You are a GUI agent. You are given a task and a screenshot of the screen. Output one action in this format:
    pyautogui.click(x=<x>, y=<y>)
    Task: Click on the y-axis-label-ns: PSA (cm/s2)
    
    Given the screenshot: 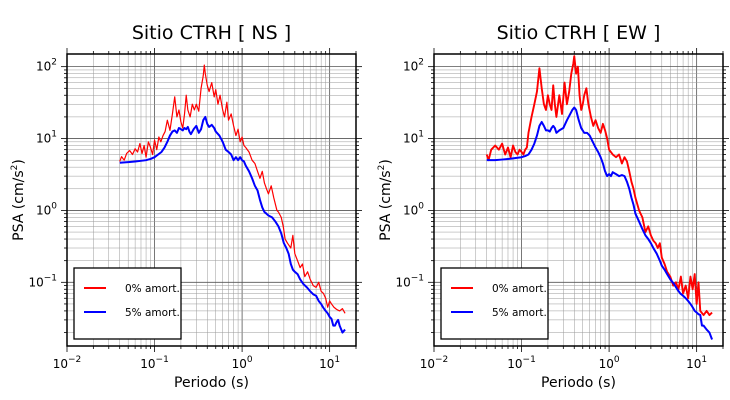 What is the action you would take?
    pyautogui.click(x=18, y=200)
    